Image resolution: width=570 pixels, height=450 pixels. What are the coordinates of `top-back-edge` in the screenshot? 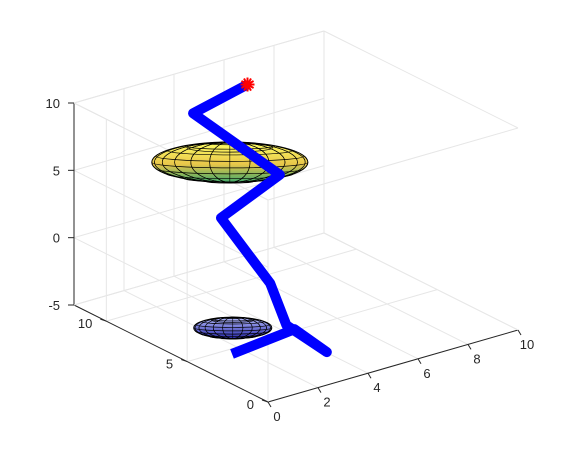 It's located at (199, 67).